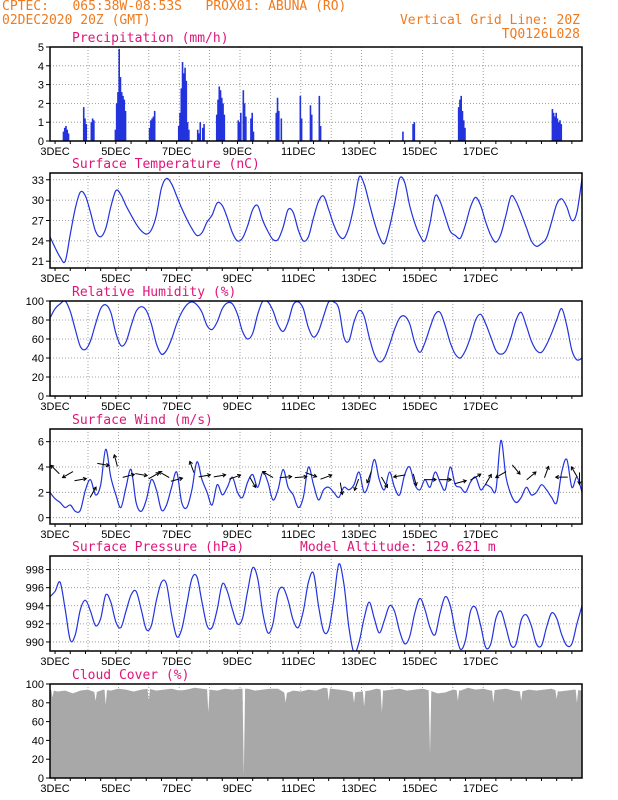 The image size is (618, 800). Describe the element at coordinates (38, 723) in the screenshot. I see `y-tick-label: 60` at that location.